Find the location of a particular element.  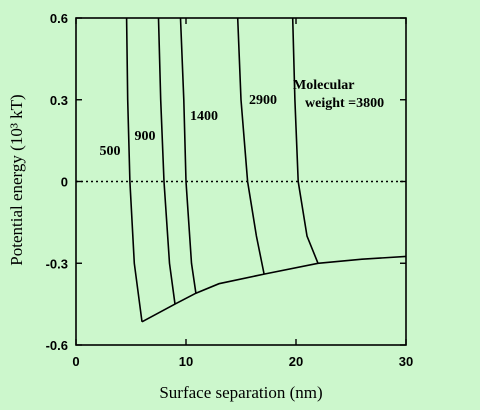

y-tick-label: 0.6 is located at coordinates (59, 18).